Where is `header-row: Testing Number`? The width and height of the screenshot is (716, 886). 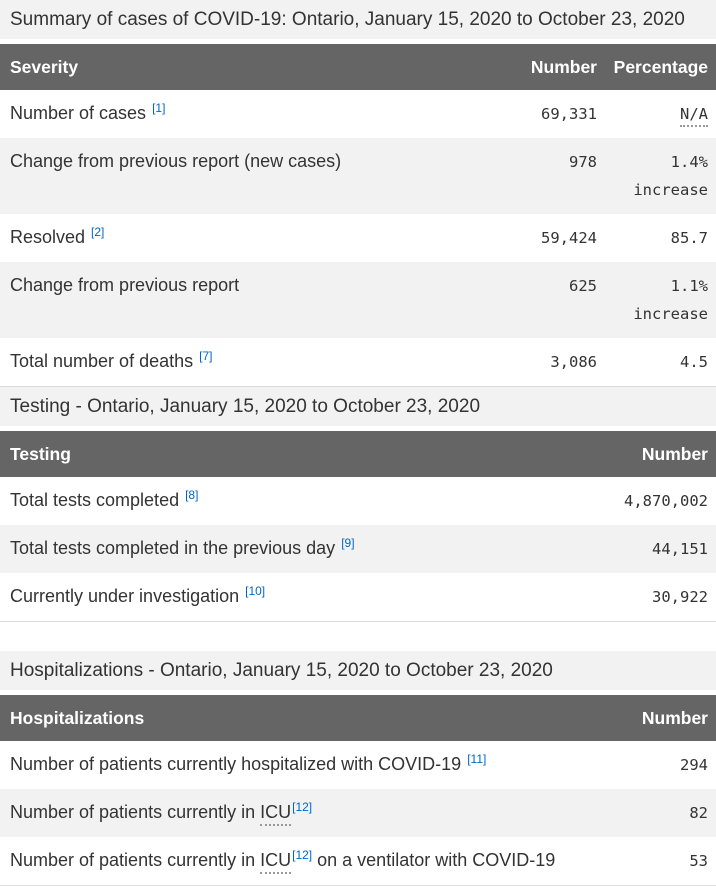 header-row: Testing Number is located at coordinates (358, 454).